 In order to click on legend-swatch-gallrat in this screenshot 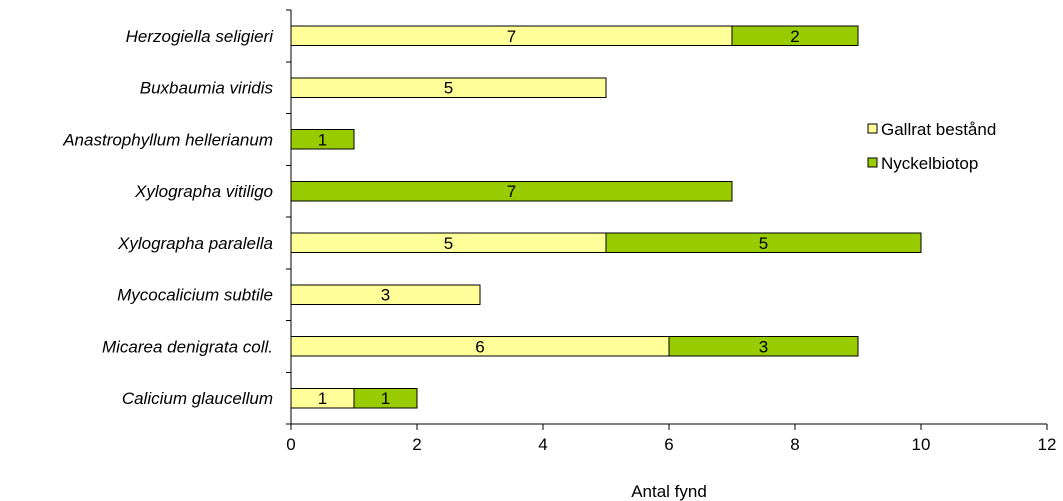, I will do `click(872, 128)`.